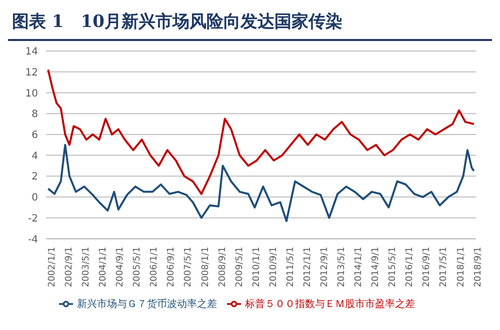  What do you see at coordinates (31, 72) in the screenshot?
I see `y-tick-label: 12` at bounding box center [31, 72].